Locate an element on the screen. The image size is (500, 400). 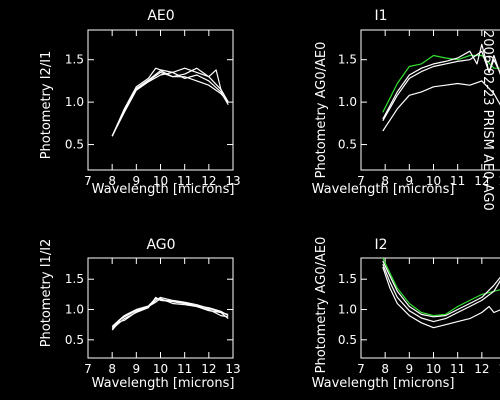
y-axis-label: Photometry I1/I2 is located at coordinates (46, 293).